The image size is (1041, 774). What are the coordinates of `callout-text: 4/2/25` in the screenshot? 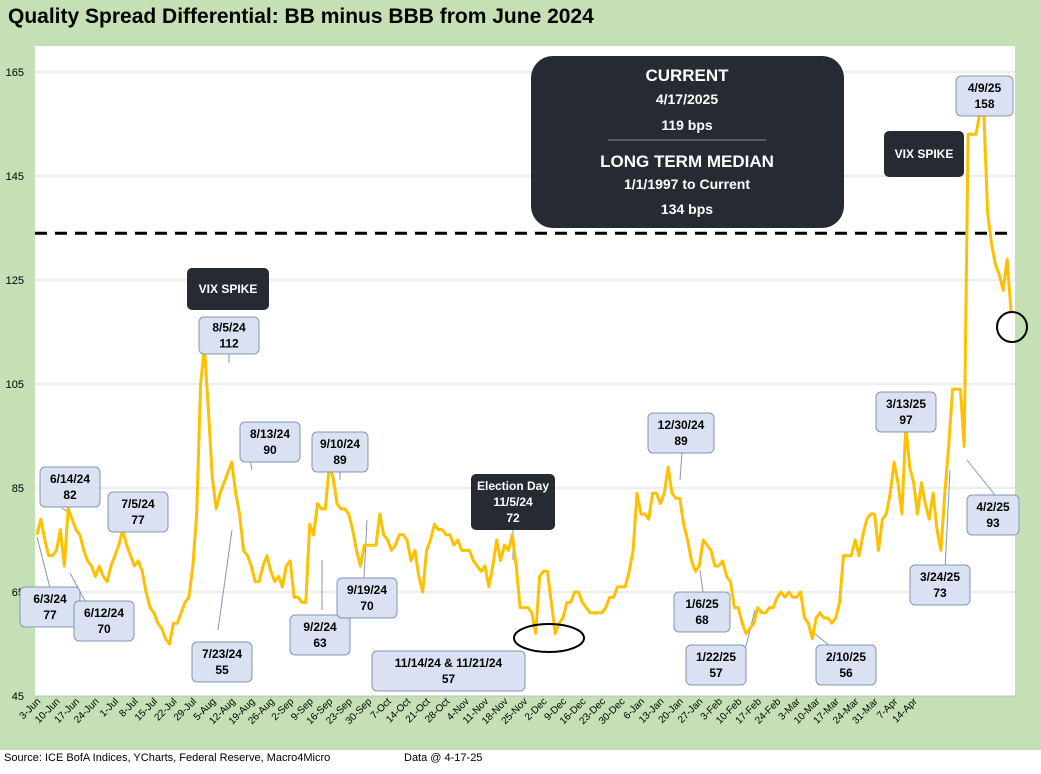 It's located at (993, 507).